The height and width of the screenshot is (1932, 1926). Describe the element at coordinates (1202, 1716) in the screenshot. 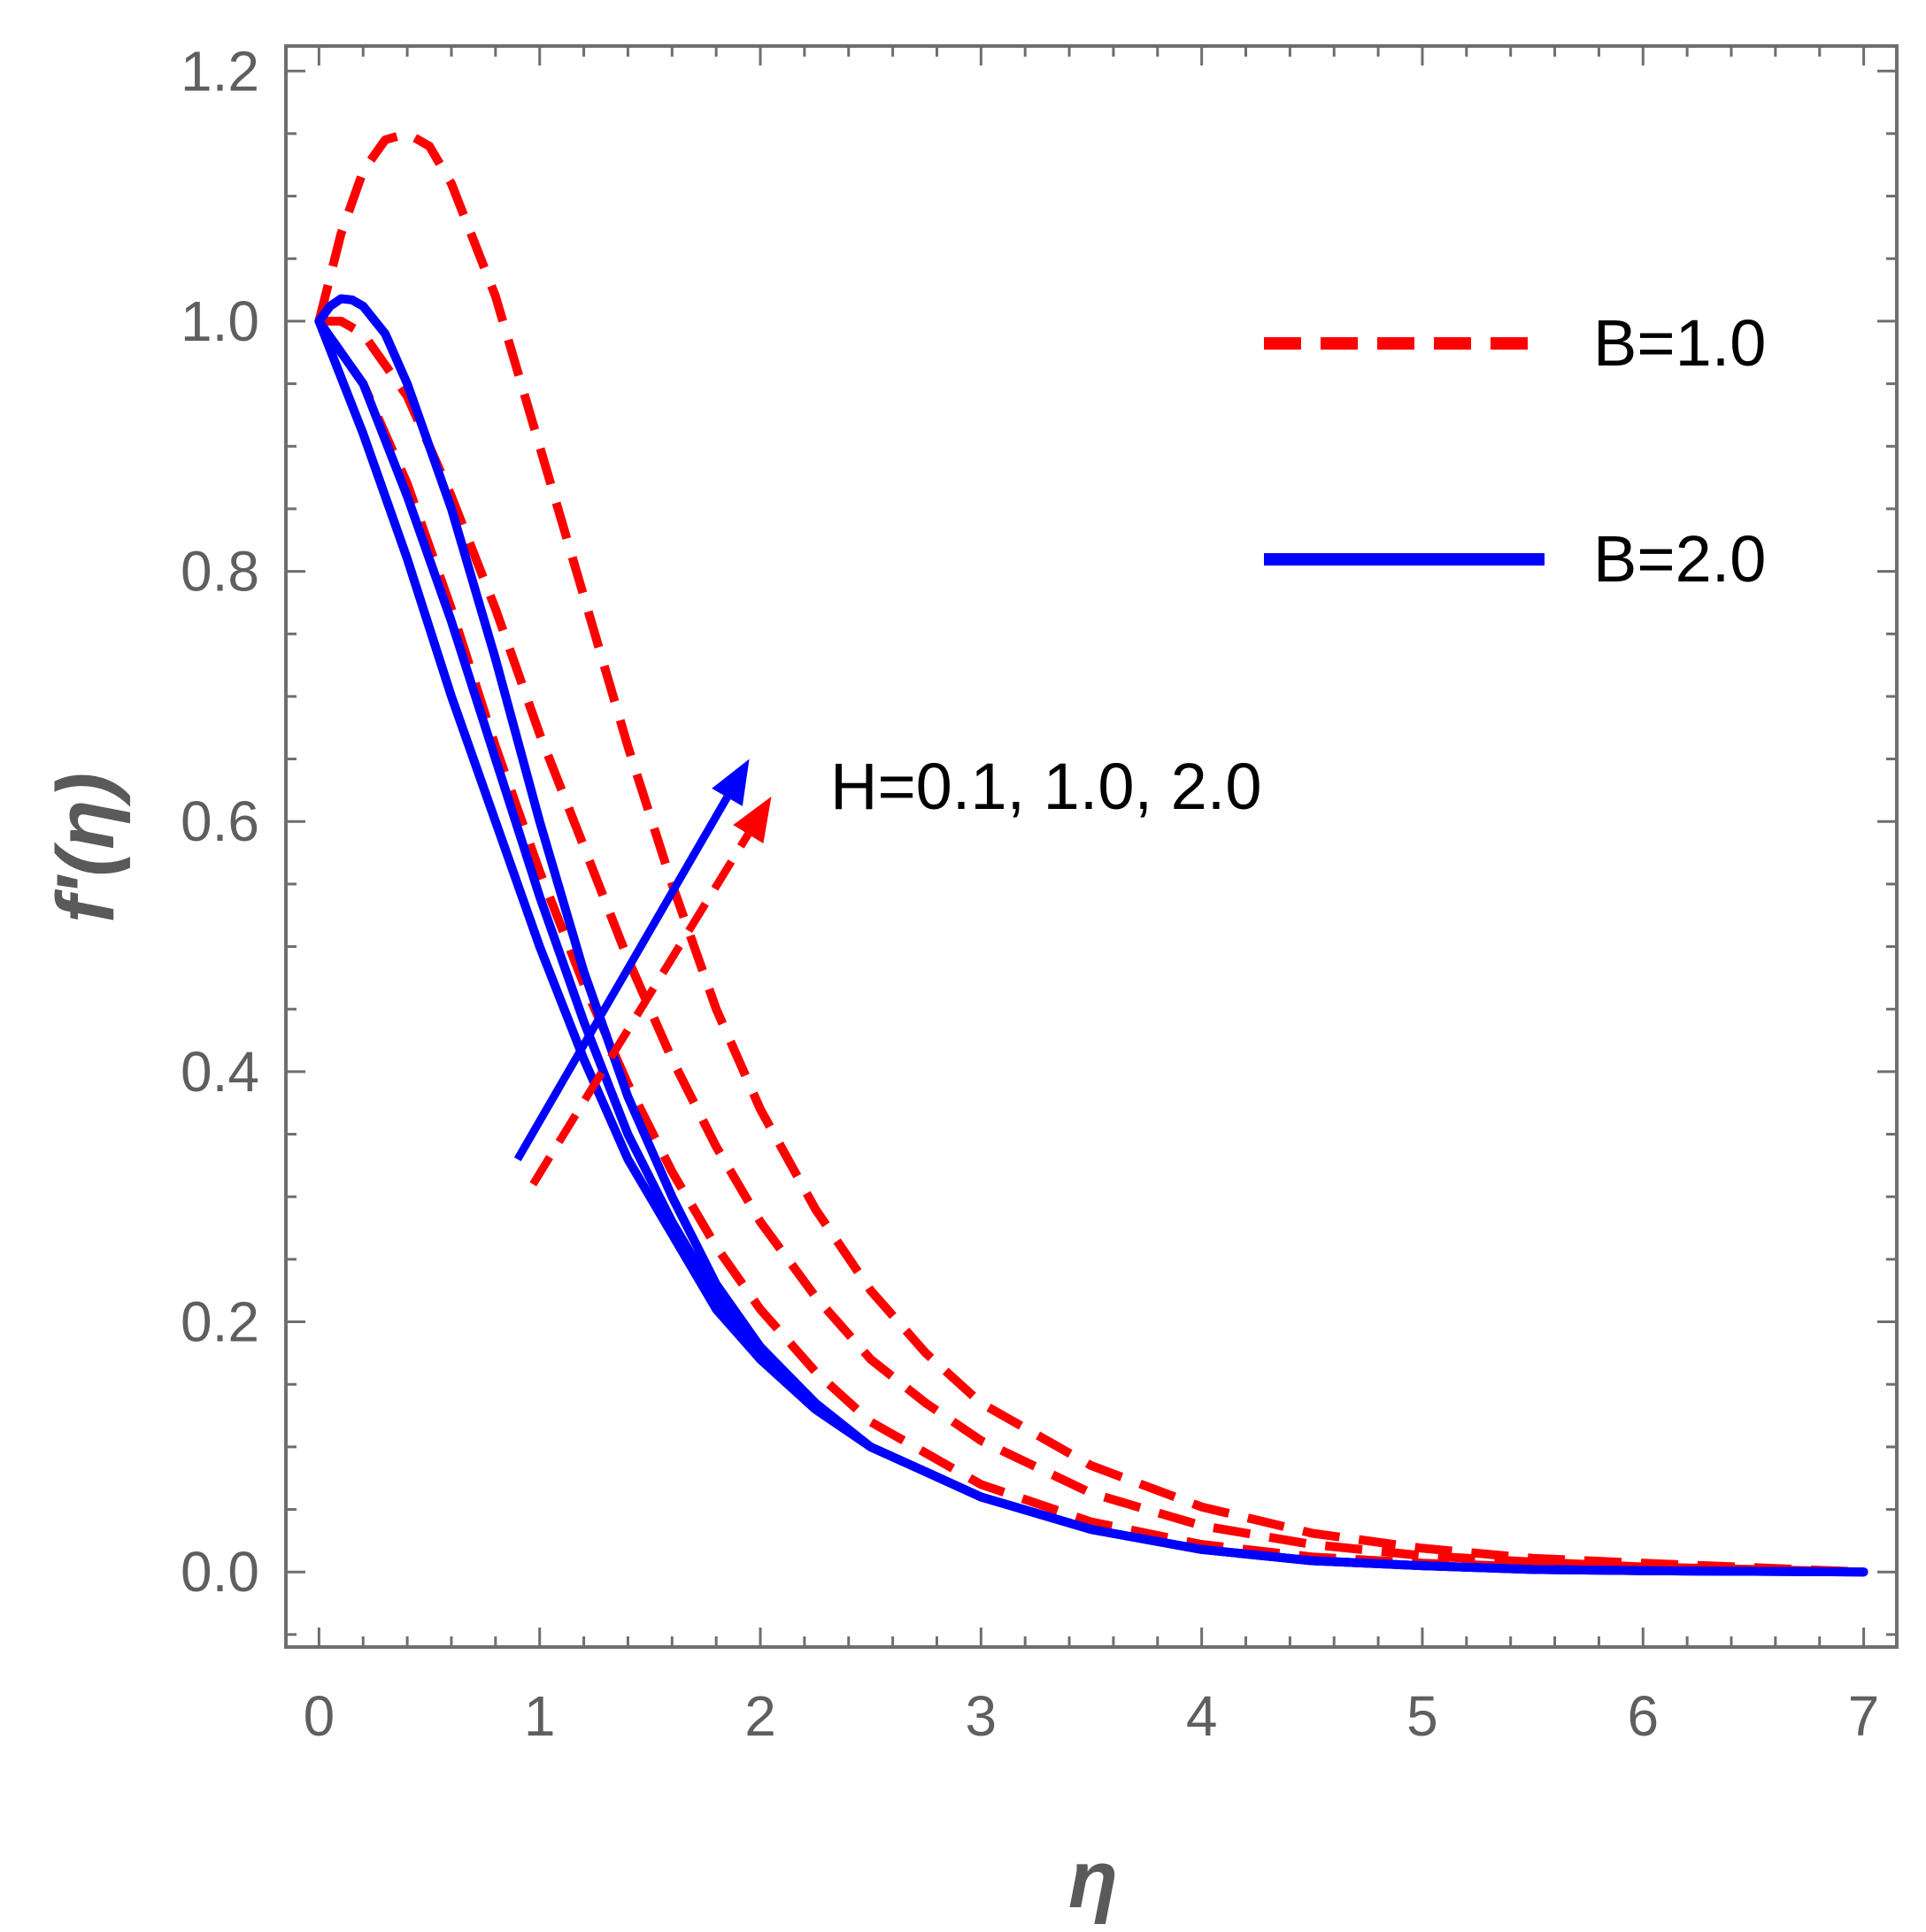

I see `x-tick-label: 4` at that location.